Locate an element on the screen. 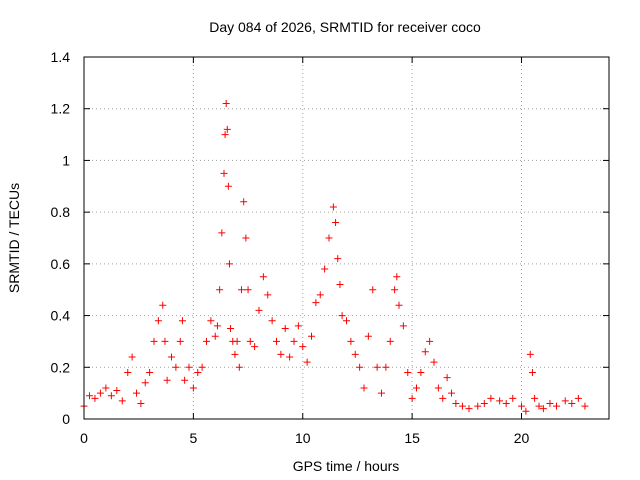 The image size is (640, 480). y-tick-label: 1.4 is located at coordinates (61, 57).